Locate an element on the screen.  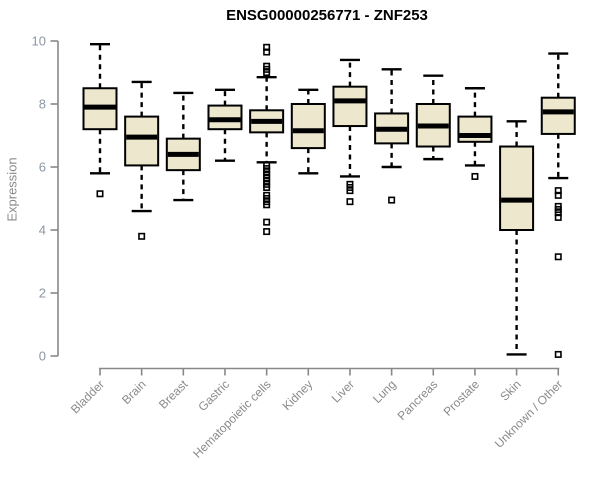
x-tick-label-pancreas: Pancreas is located at coordinates (418, 400).